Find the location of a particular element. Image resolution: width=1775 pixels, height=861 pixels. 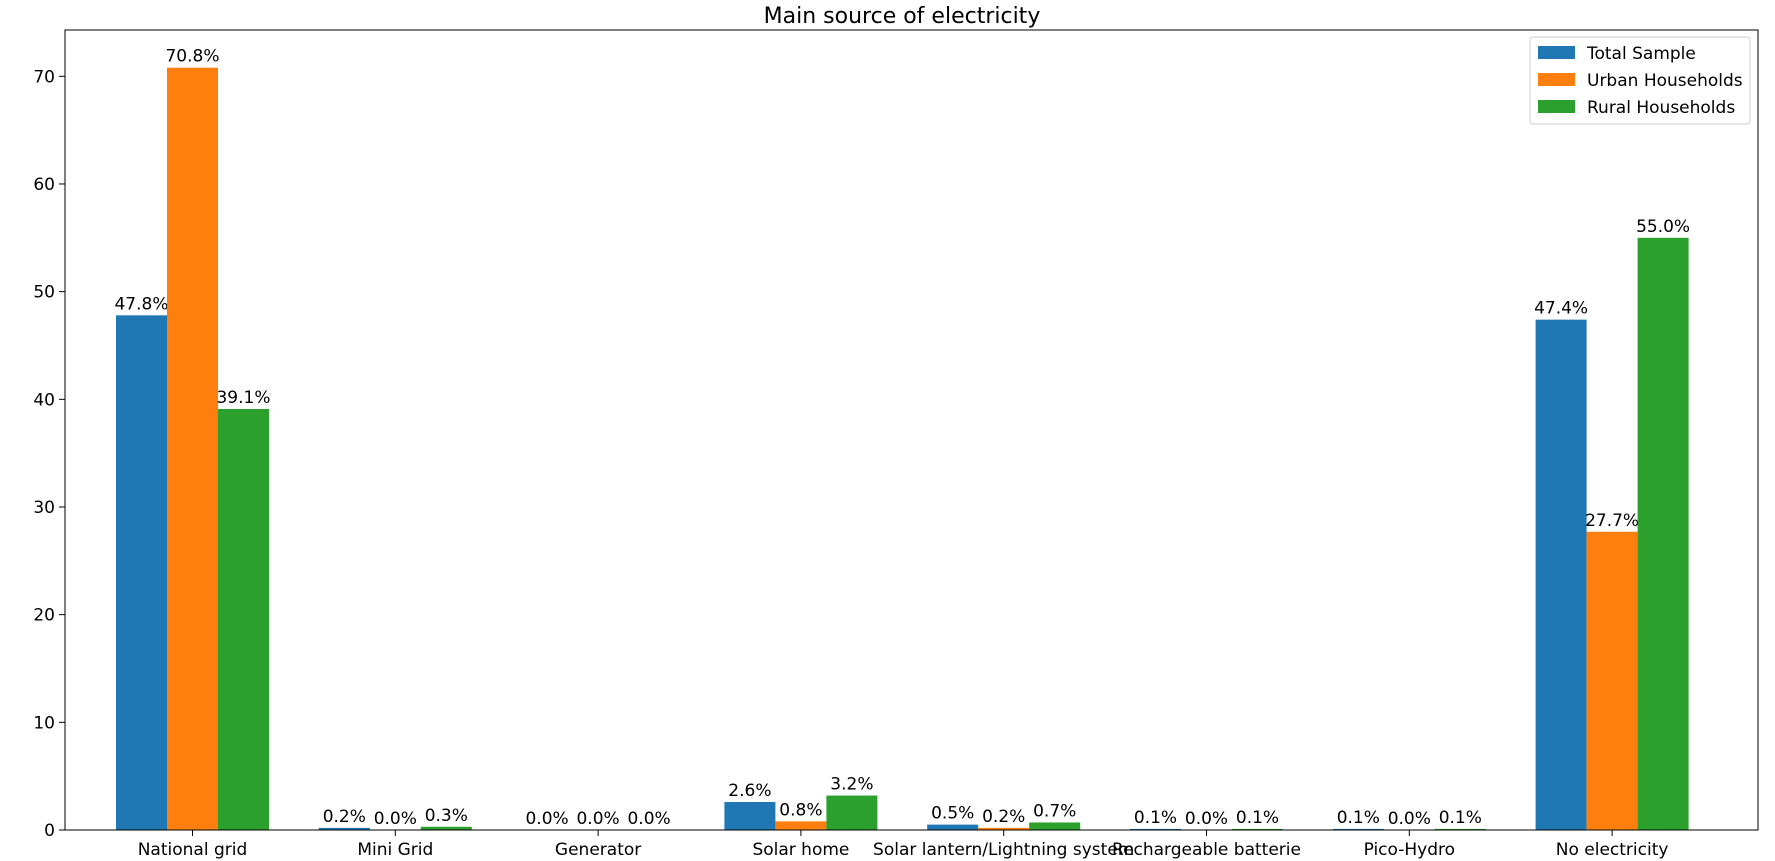

x-tick-label: Solar lantern/Lightning system is located at coordinates (1003, 850).